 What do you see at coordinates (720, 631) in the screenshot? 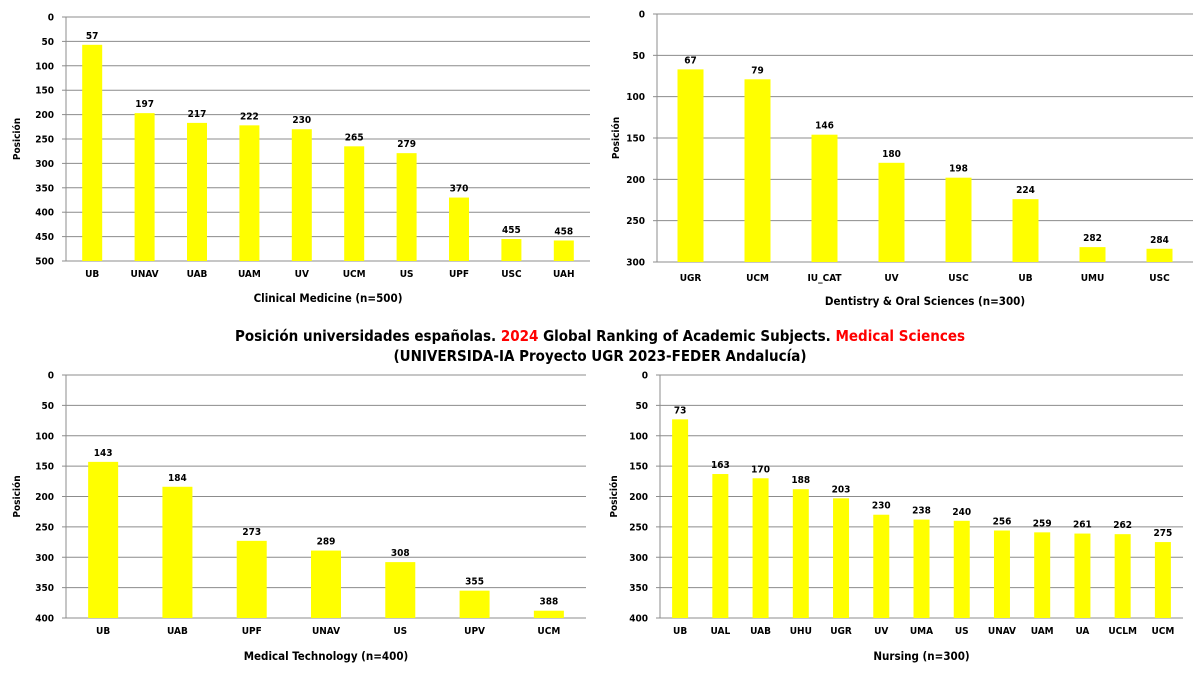
I see `category-label: UAL` at bounding box center [720, 631].